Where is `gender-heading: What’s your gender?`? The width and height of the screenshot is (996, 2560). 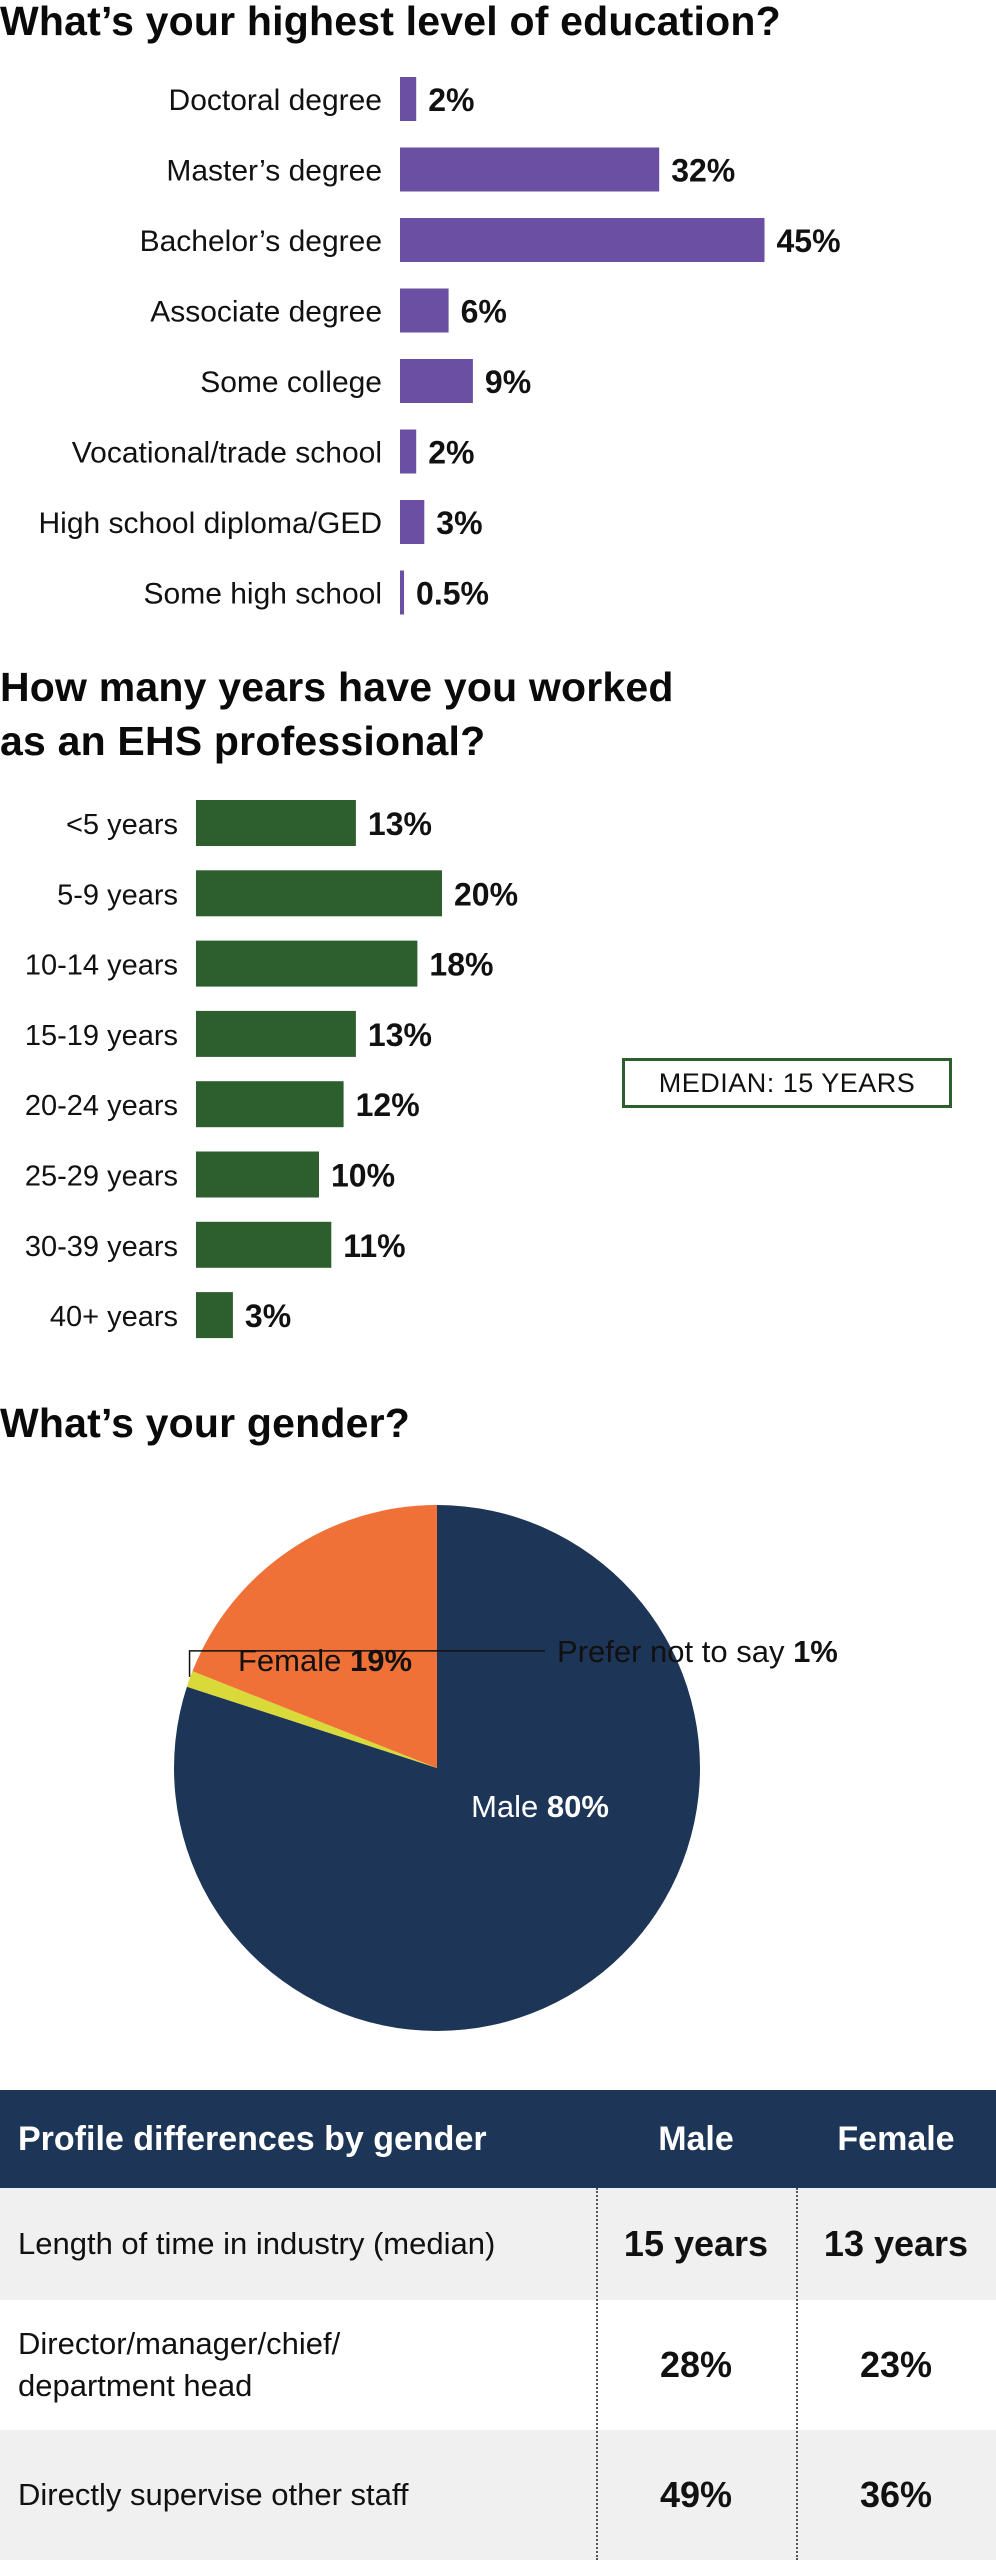
gender-heading: What’s your gender? is located at coordinates (205, 1423).